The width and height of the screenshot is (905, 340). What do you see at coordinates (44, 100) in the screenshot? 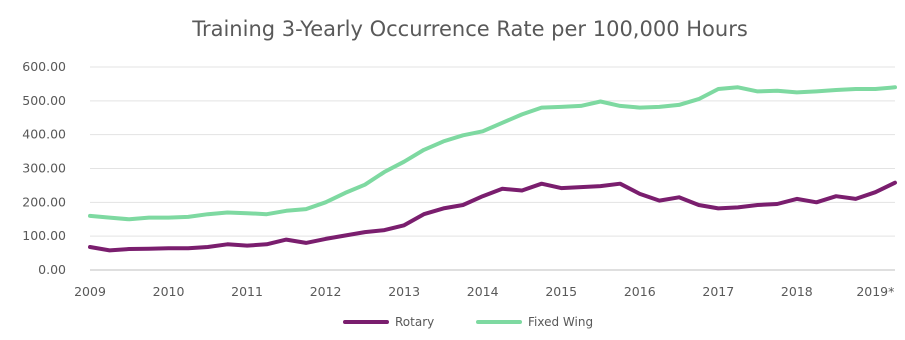
I see `y-tick-label: 500.00` at bounding box center [44, 100].